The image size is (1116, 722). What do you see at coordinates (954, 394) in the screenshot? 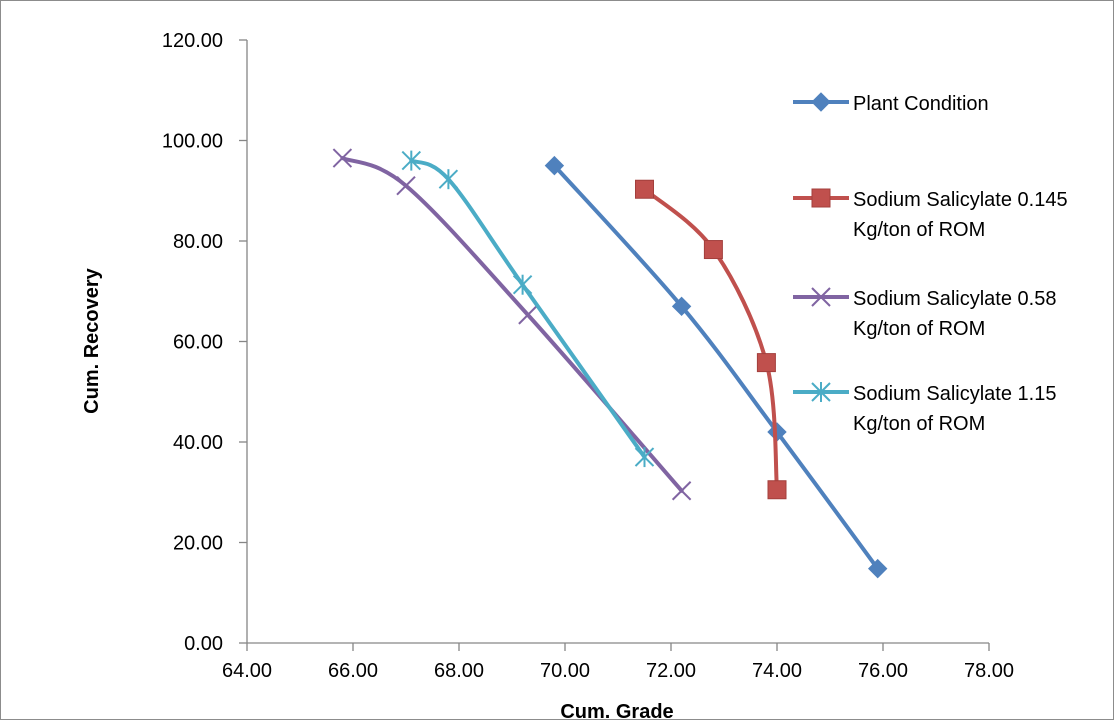
I see `legend-label: Sodium Salicylate 1.15` at bounding box center [954, 394].